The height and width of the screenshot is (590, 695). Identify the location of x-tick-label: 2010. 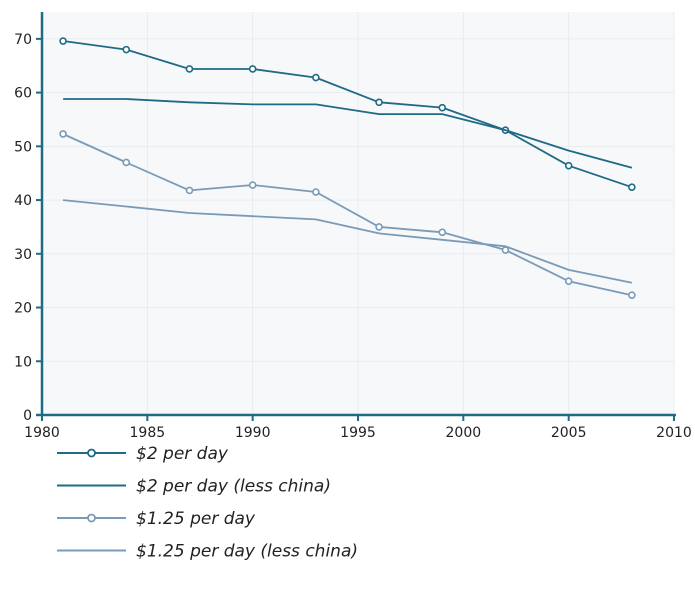
(674, 433).